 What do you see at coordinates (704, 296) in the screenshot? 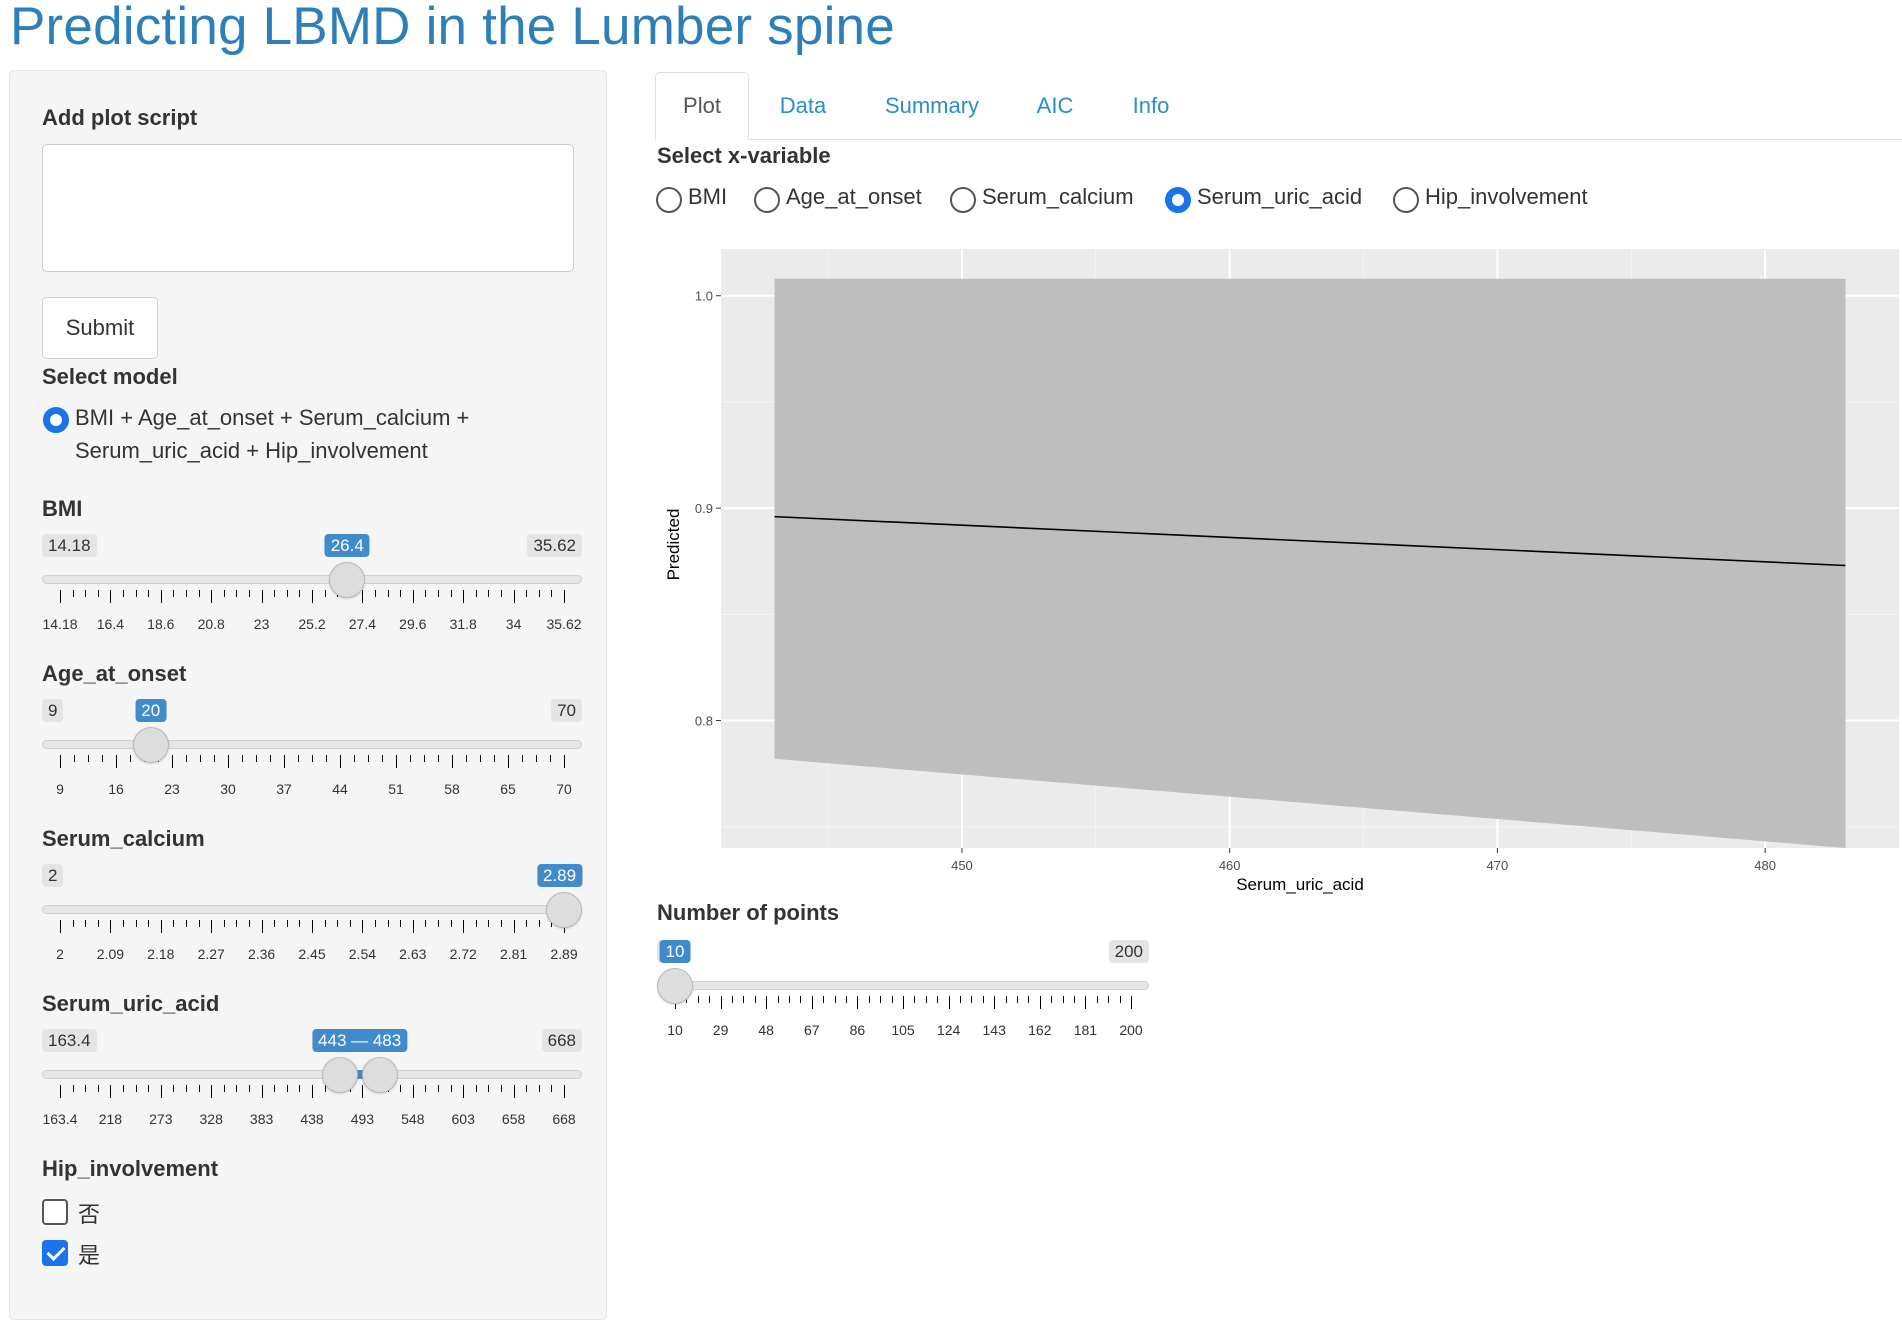
I see `y-tick-label: 1.0` at bounding box center [704, 296].